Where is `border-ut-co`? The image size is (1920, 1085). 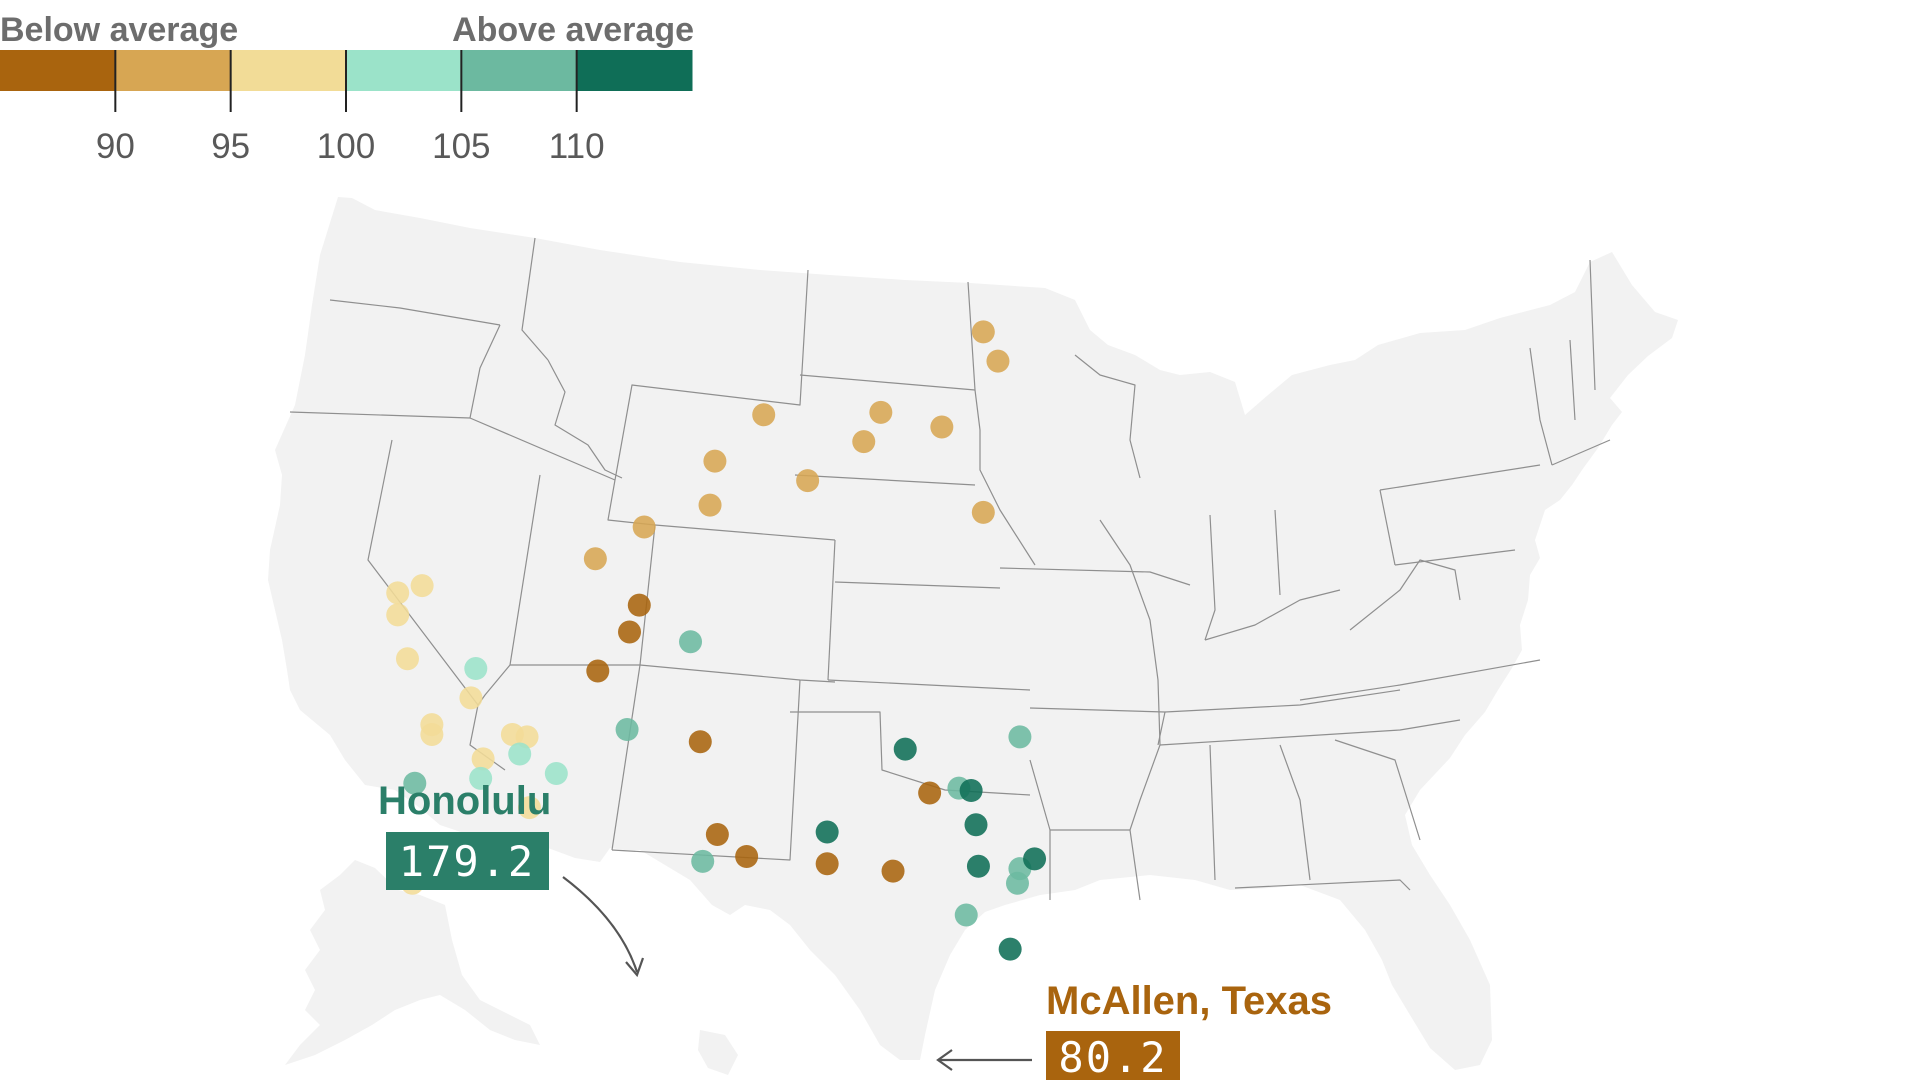 border-ut-co is located at coordinates (631, 572).